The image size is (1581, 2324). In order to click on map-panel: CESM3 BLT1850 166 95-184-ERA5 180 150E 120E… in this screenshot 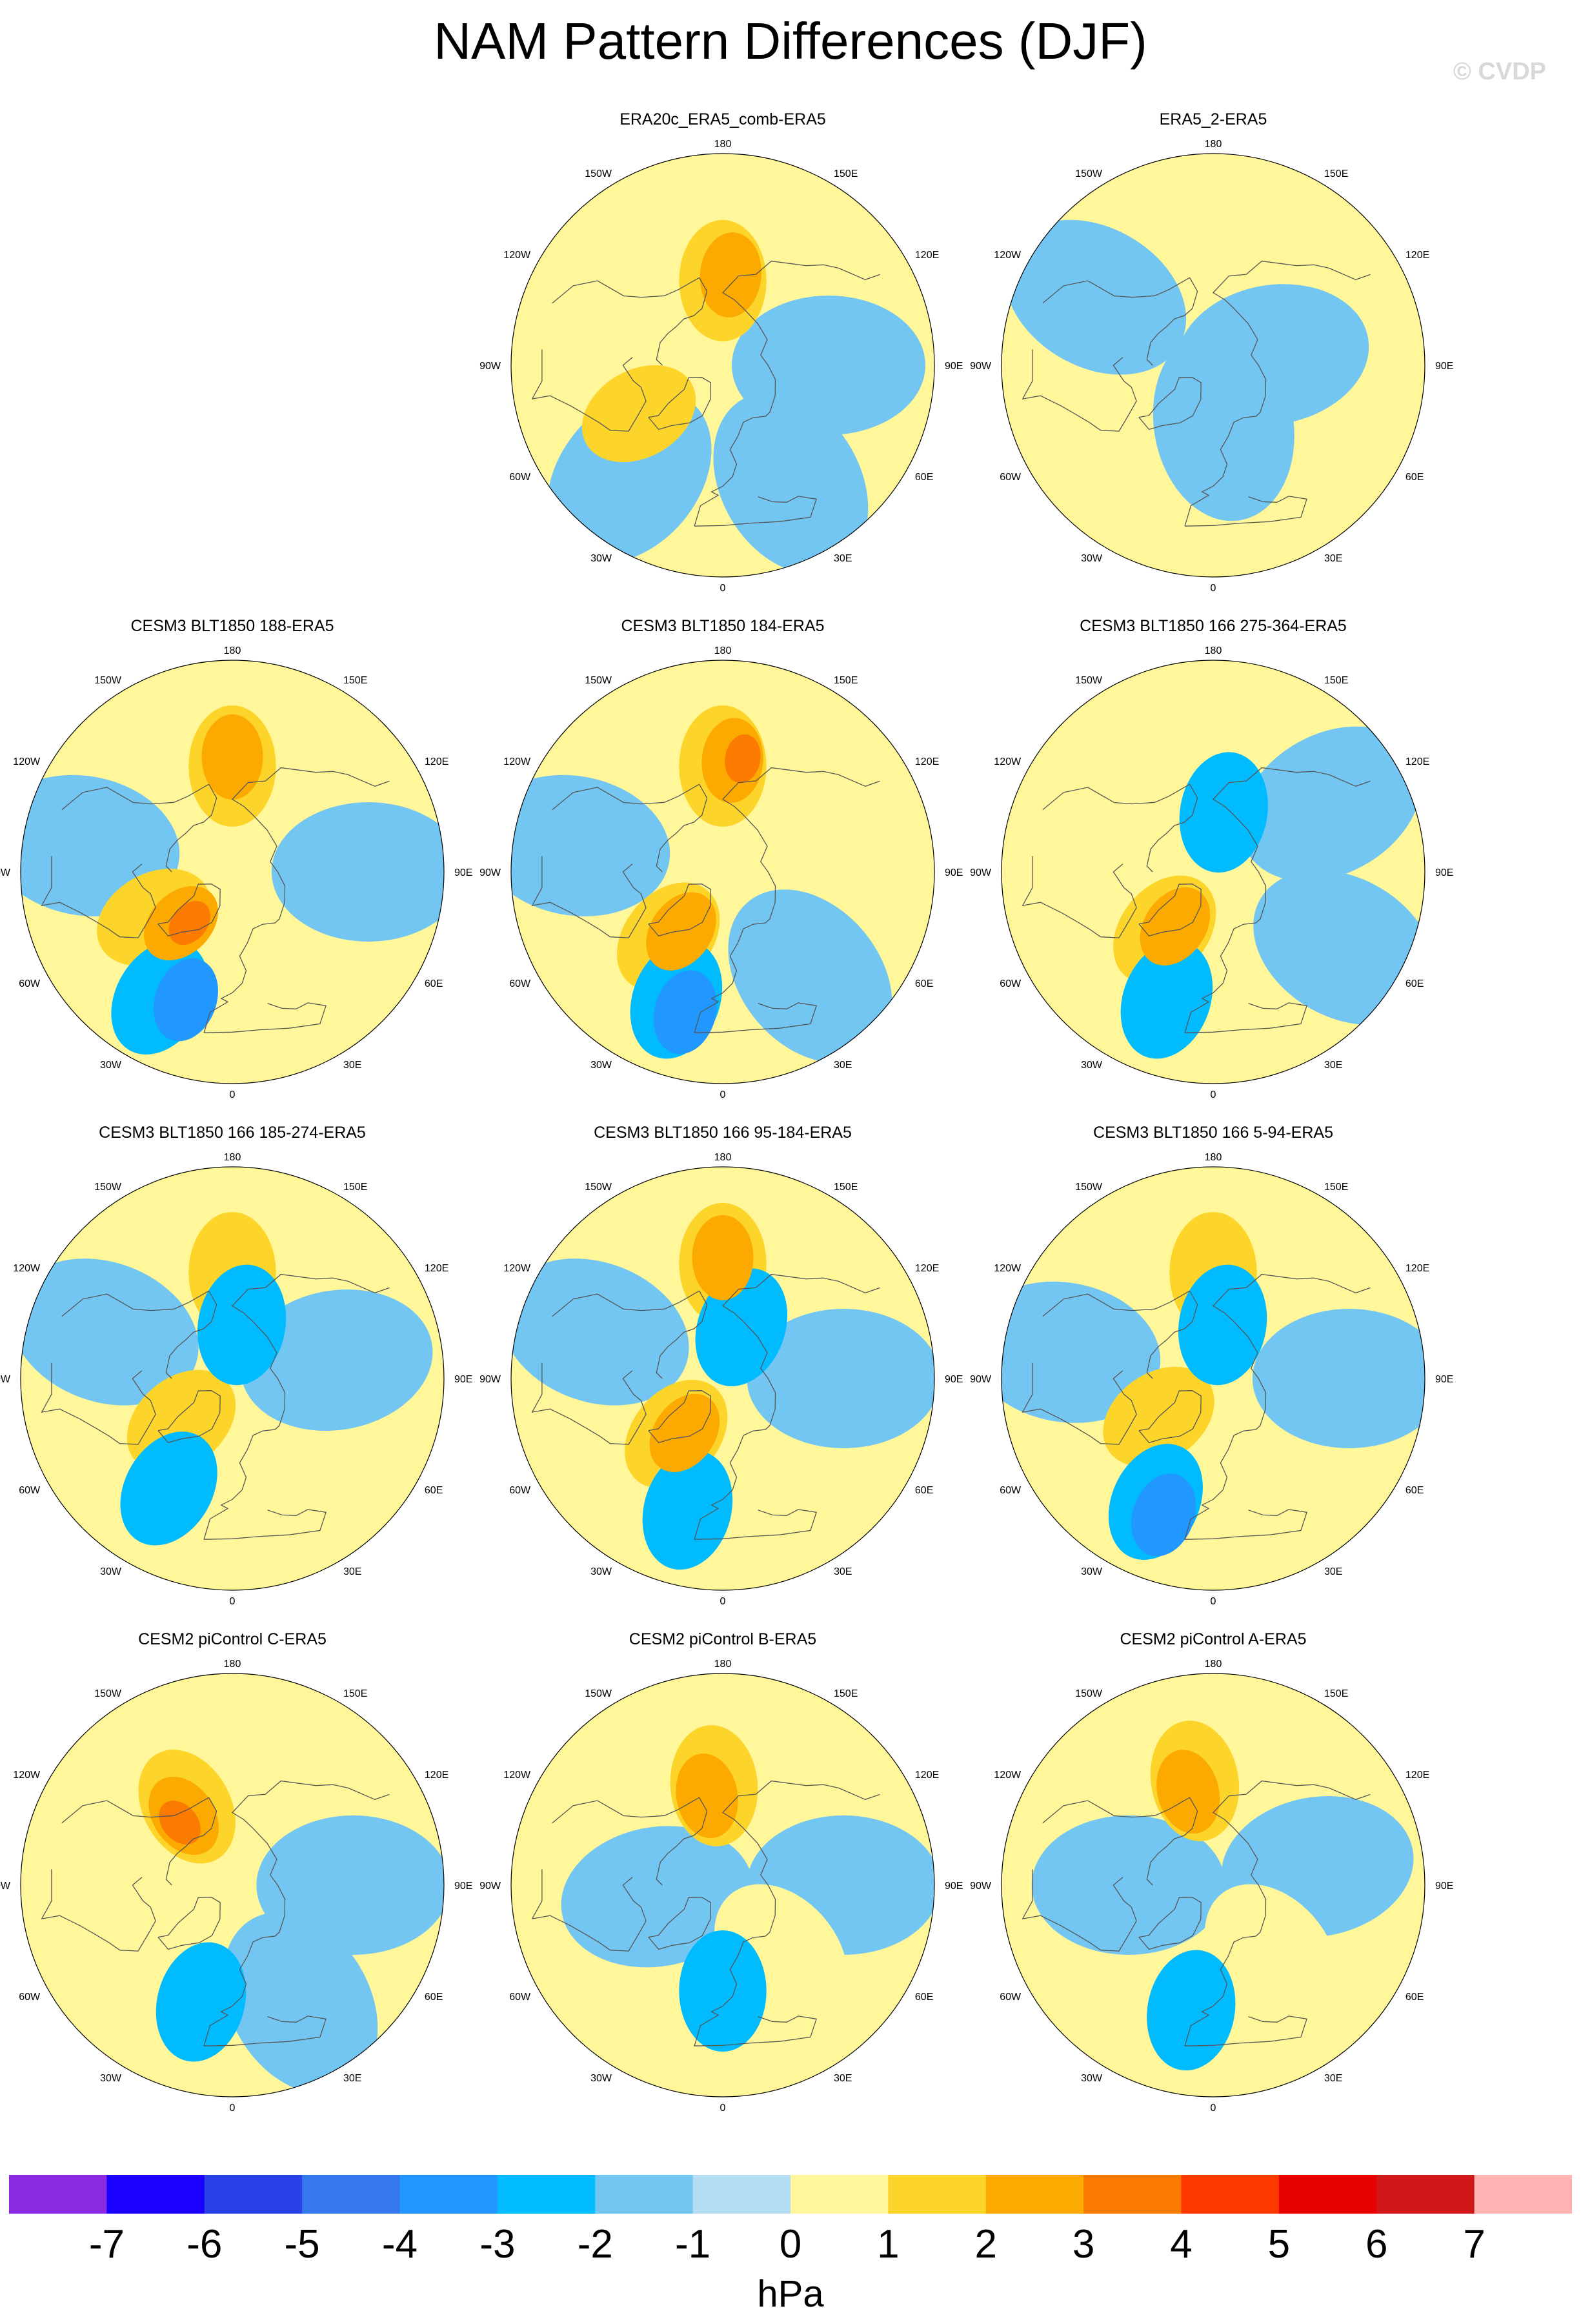, I will do `click(723, 1374)`.